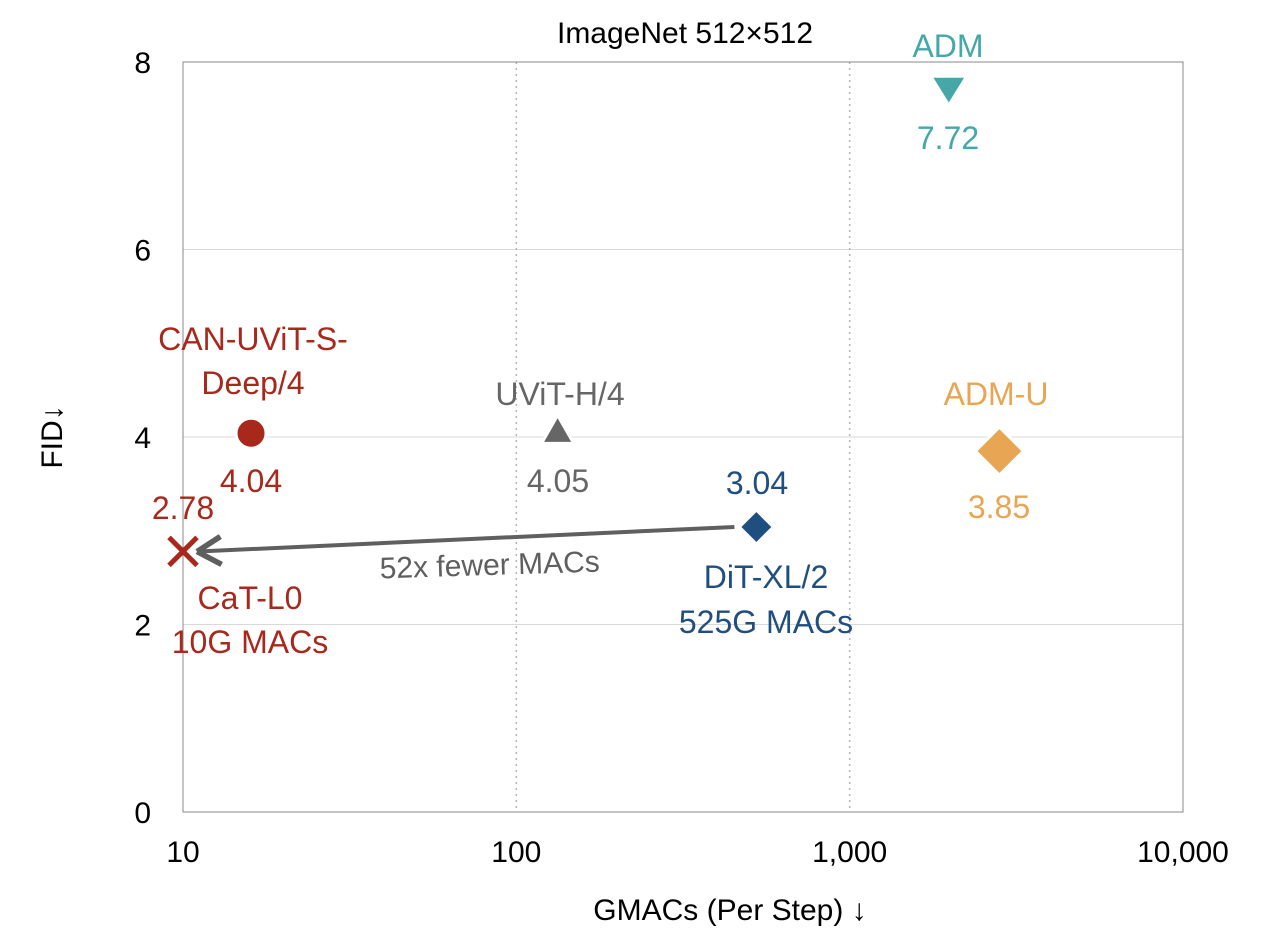 This screenshot has width=1268, height=946. Describe the element at coordinates (766, 622) in the screenshot. I see `point-label: 525G MACs` at that location.